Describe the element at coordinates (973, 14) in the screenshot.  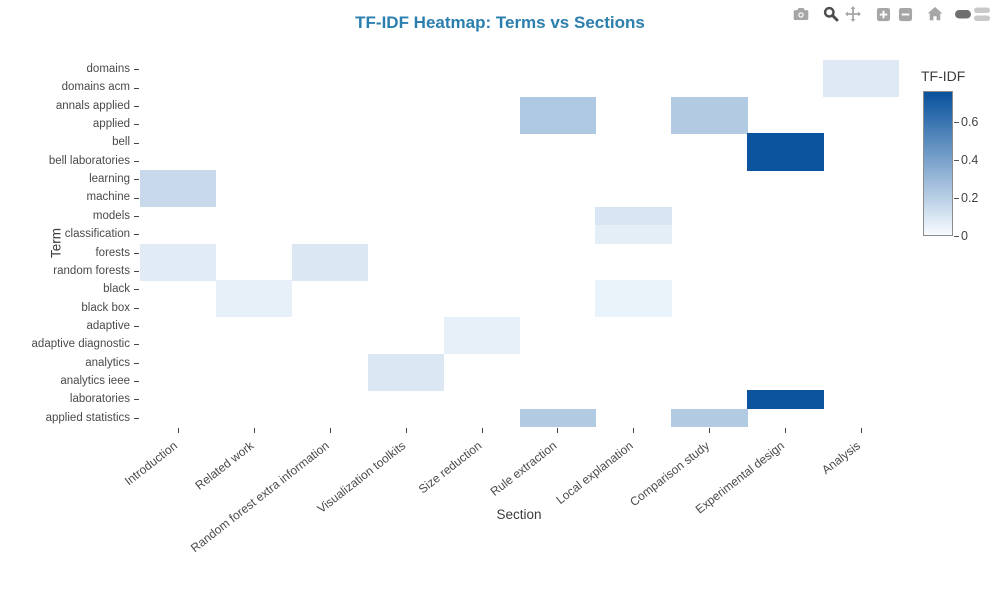
I see `plotly-logo-icon` at that location.